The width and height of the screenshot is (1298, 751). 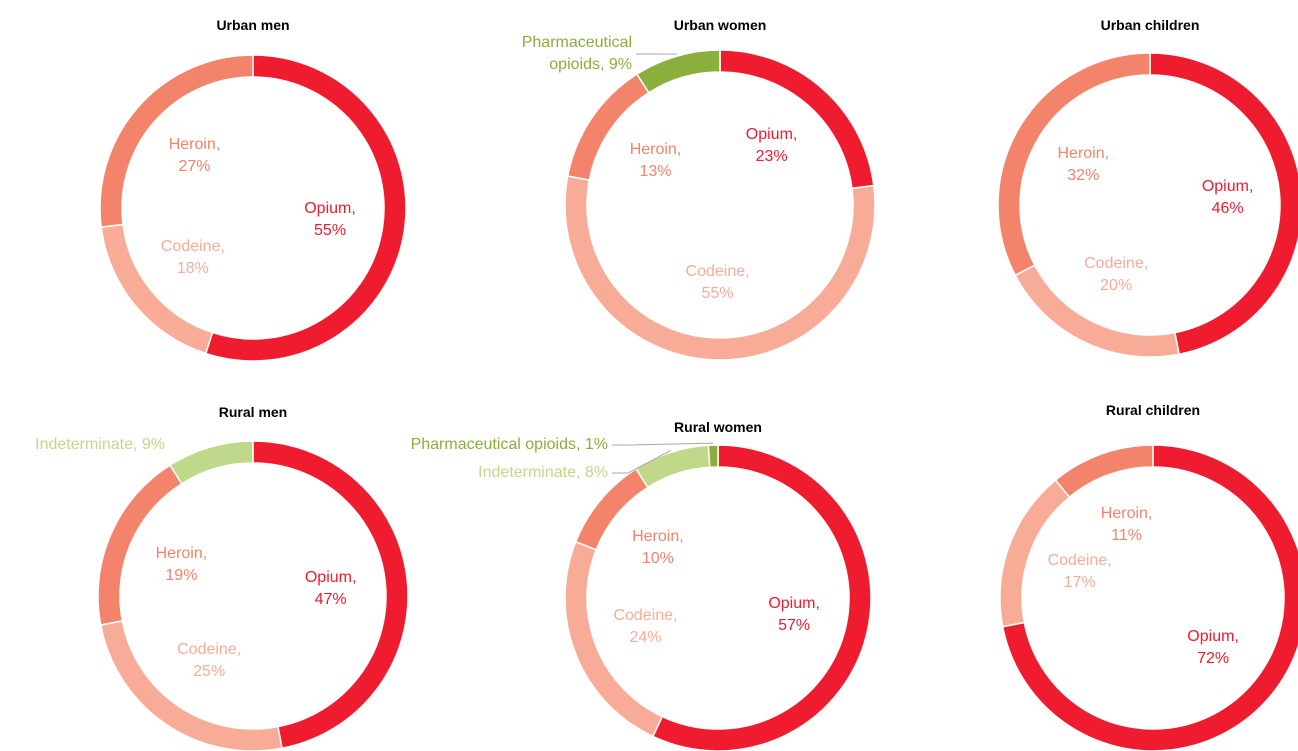 I want to click on data-label: Heroin, 10%, so click(x=658, y=548).